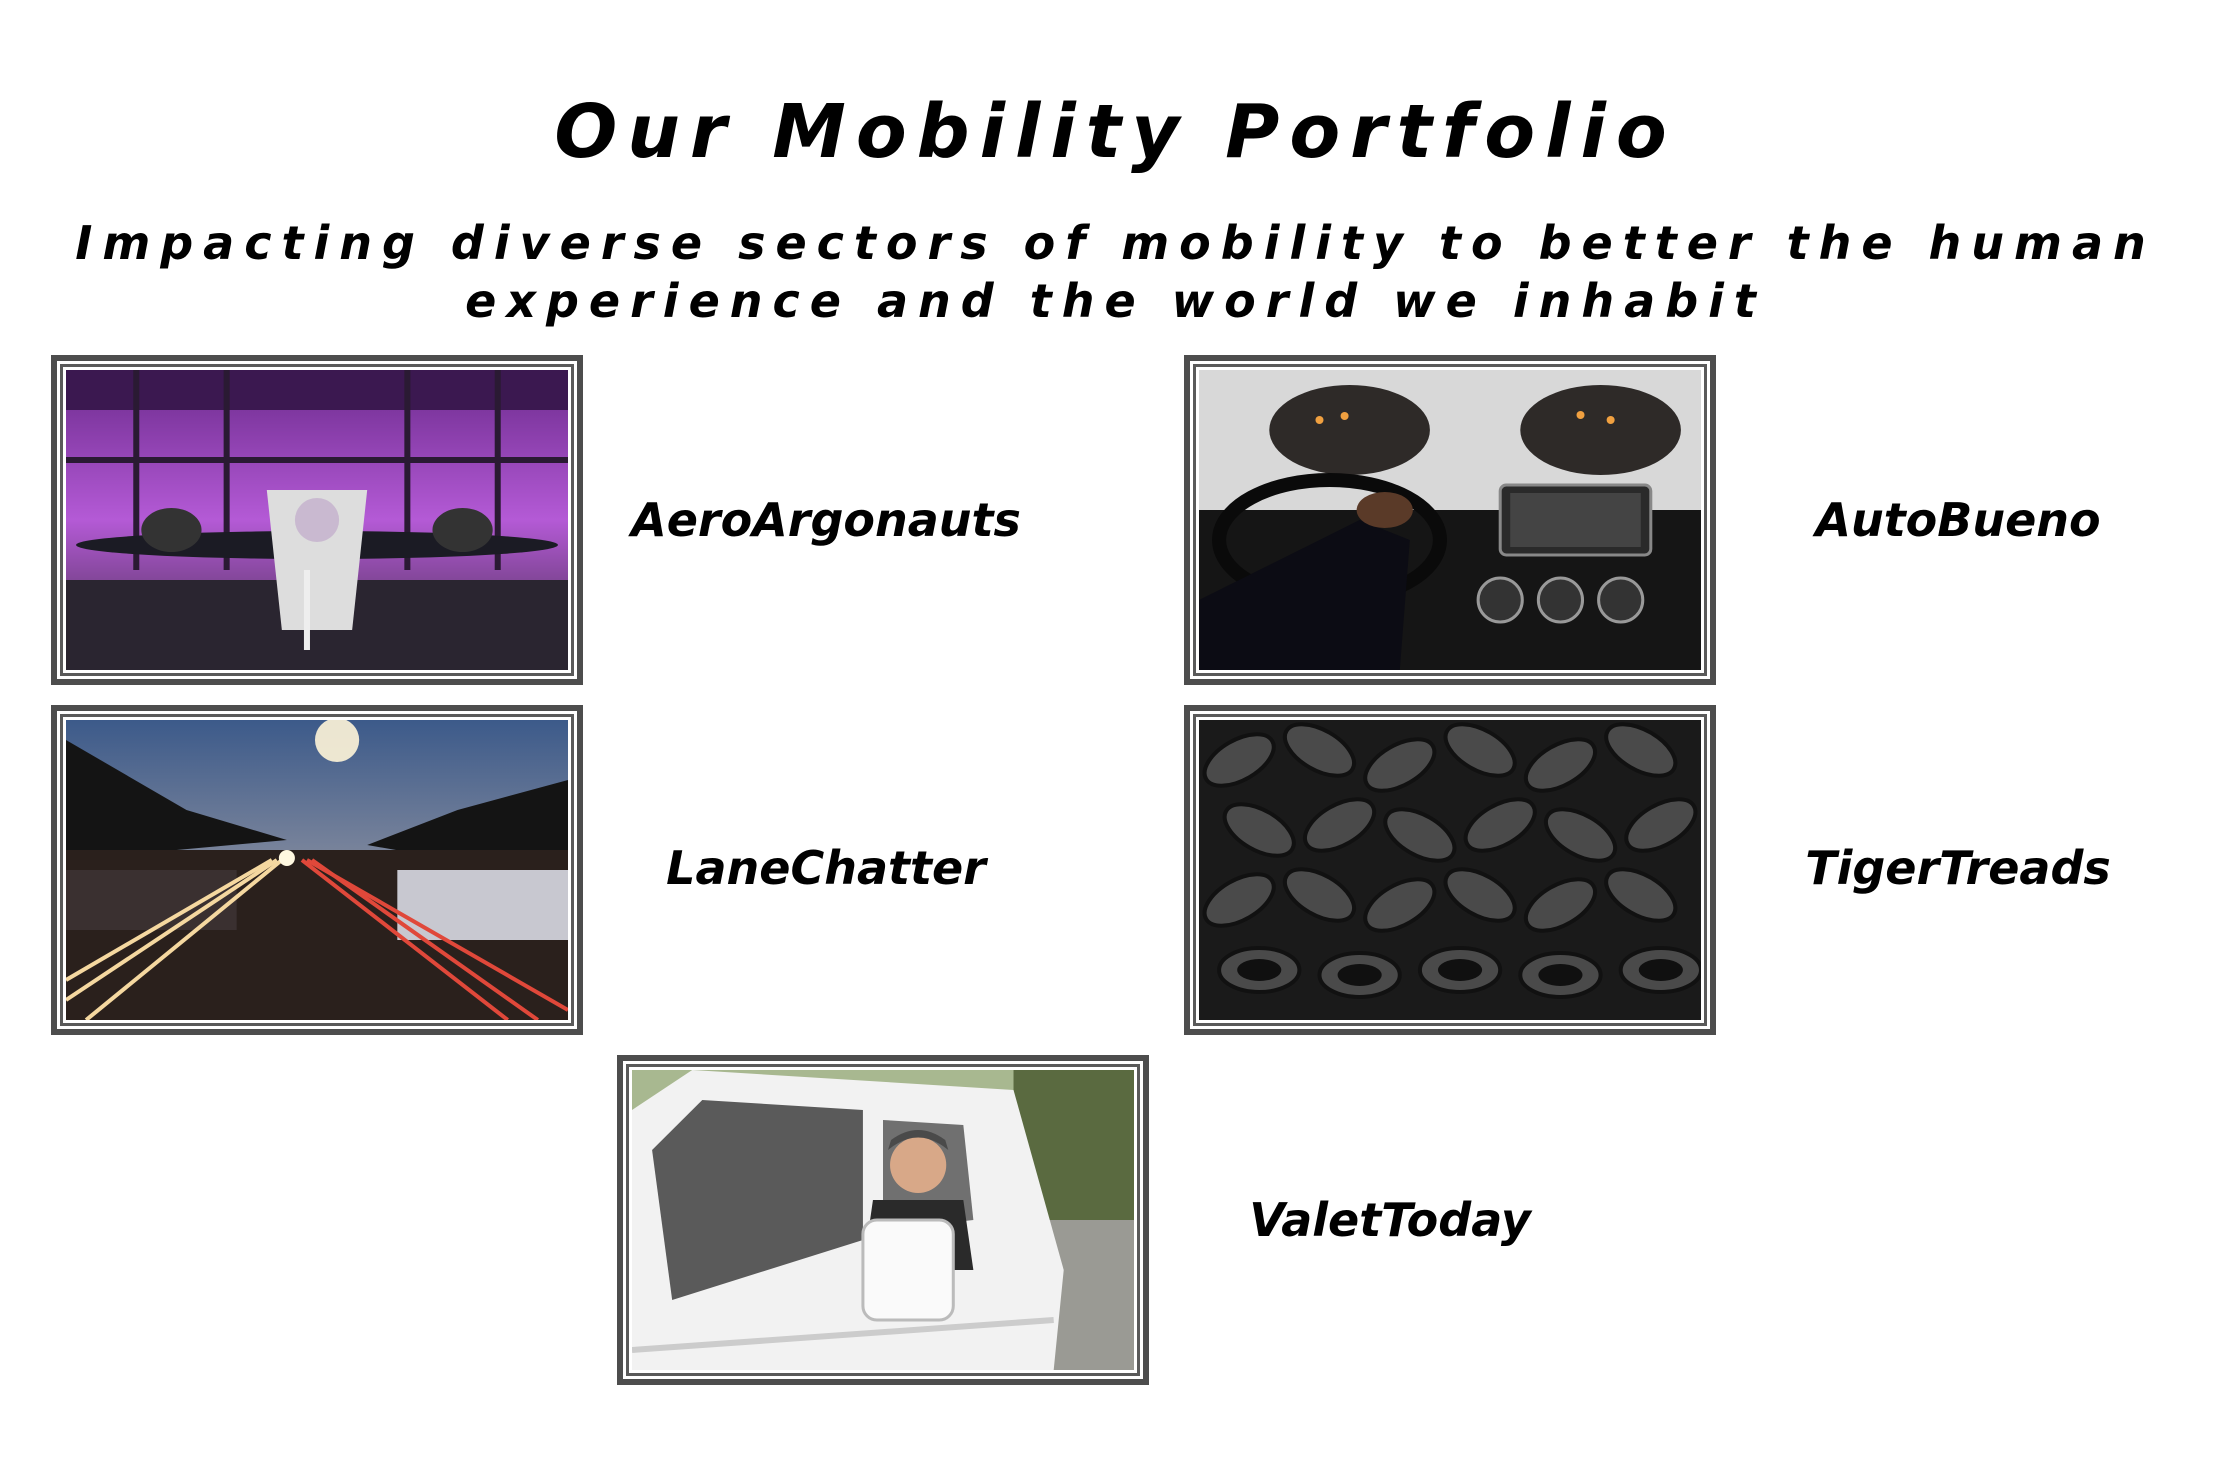 Image resolution: width=2231 pixels, height=1478 pixels. I want to click on tire-pile-photo, so click(1450, 870).